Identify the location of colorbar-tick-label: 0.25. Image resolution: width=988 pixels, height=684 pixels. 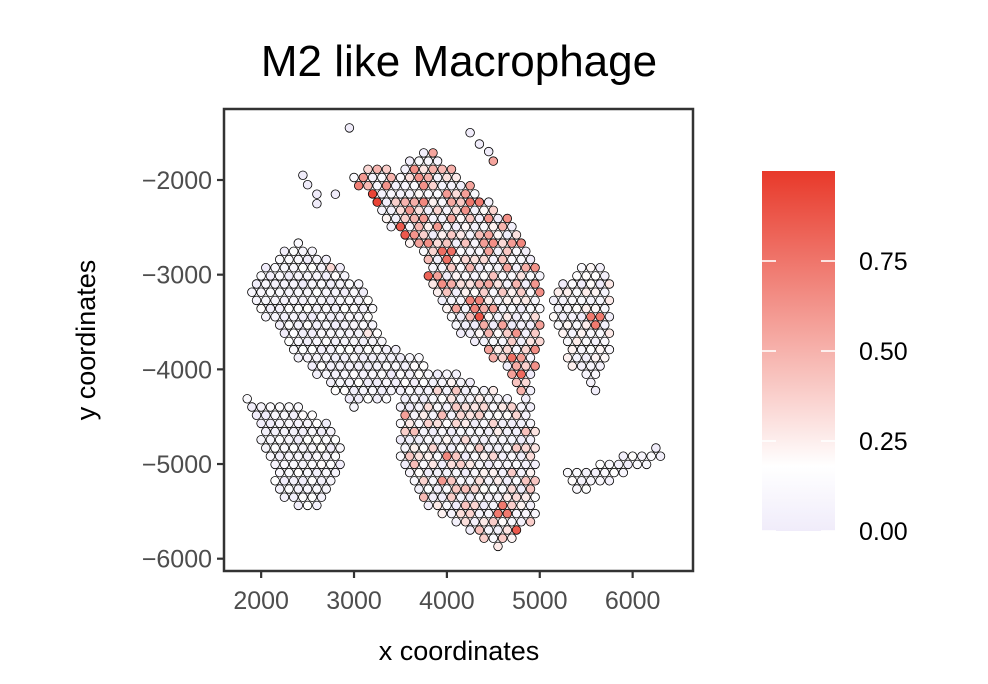
(883, 442).